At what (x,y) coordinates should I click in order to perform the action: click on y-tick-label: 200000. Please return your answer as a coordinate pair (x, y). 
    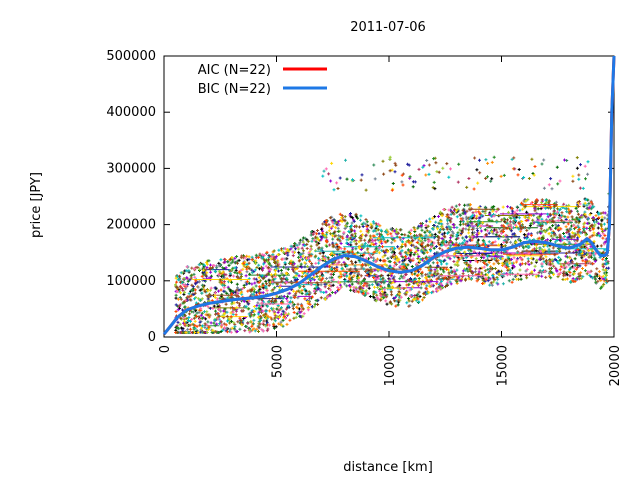
    Looking at the image, I should click on (131, 225).